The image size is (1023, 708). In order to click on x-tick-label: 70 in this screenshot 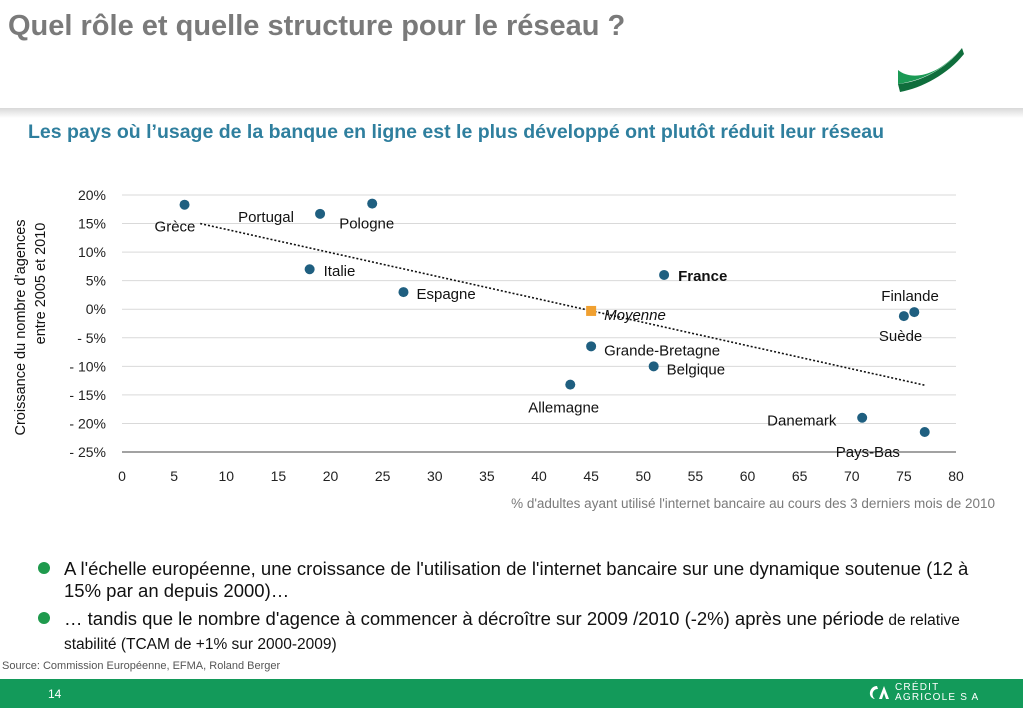, I will do `click(852, 476)`.